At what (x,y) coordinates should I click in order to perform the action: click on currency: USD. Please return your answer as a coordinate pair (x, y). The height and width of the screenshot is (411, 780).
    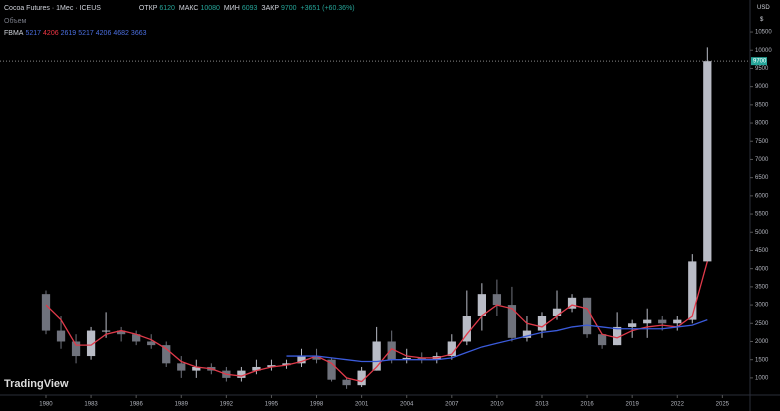
    Looking at the image, I should click on (763, 8).